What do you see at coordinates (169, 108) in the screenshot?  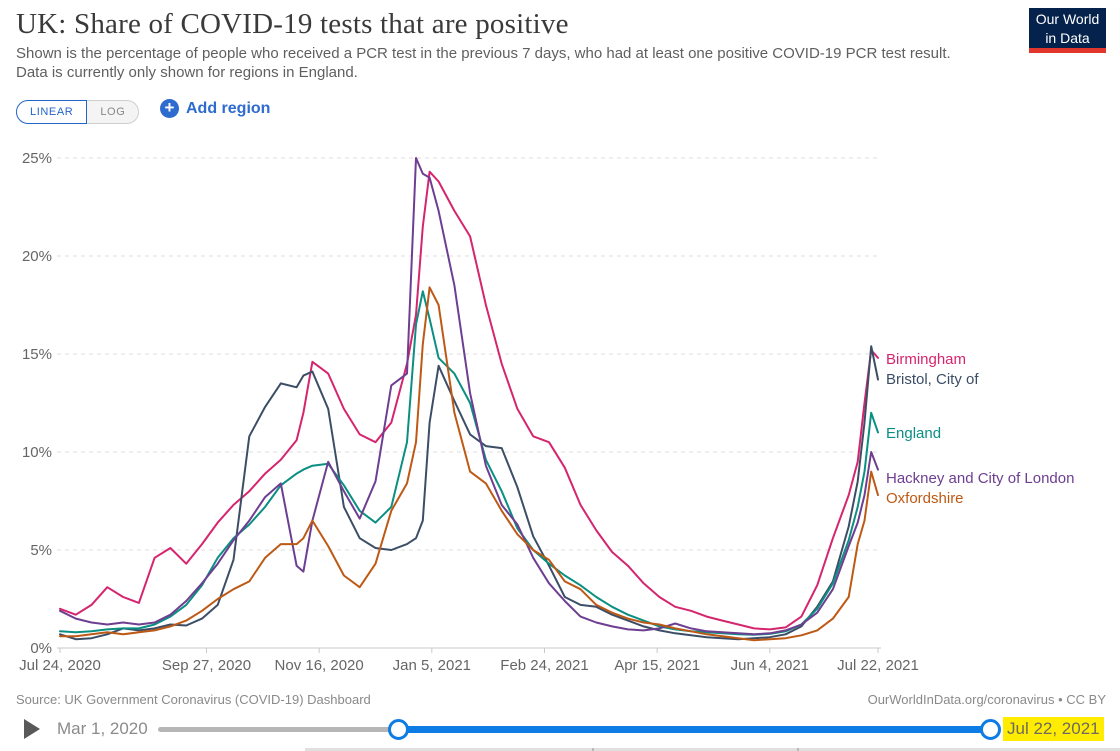 I see `plus-icon` at bounding box center [169, 108].